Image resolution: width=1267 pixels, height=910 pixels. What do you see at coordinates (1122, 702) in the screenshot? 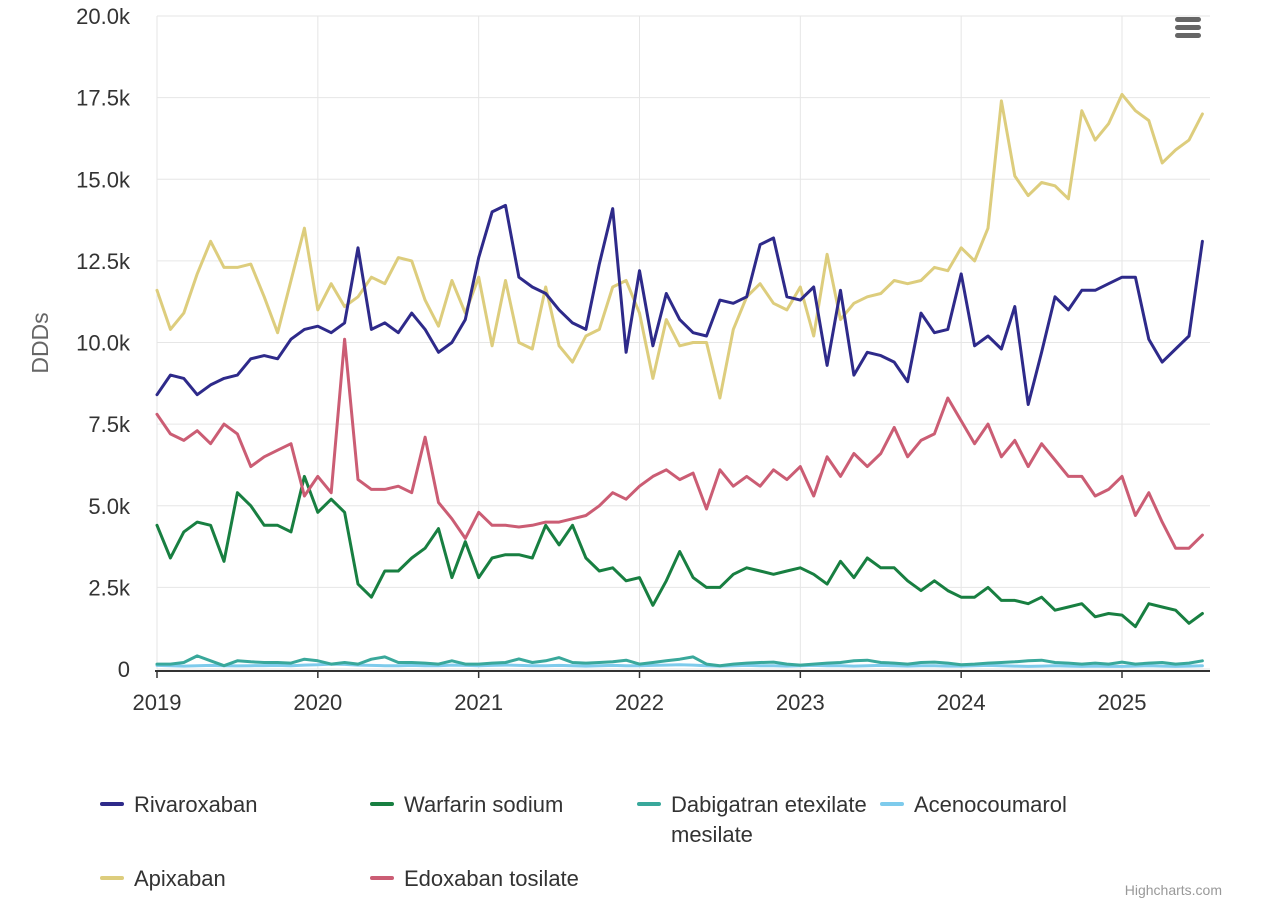
I see `x-axis-label-2025: 2025` at bounding box center [1122, 702].